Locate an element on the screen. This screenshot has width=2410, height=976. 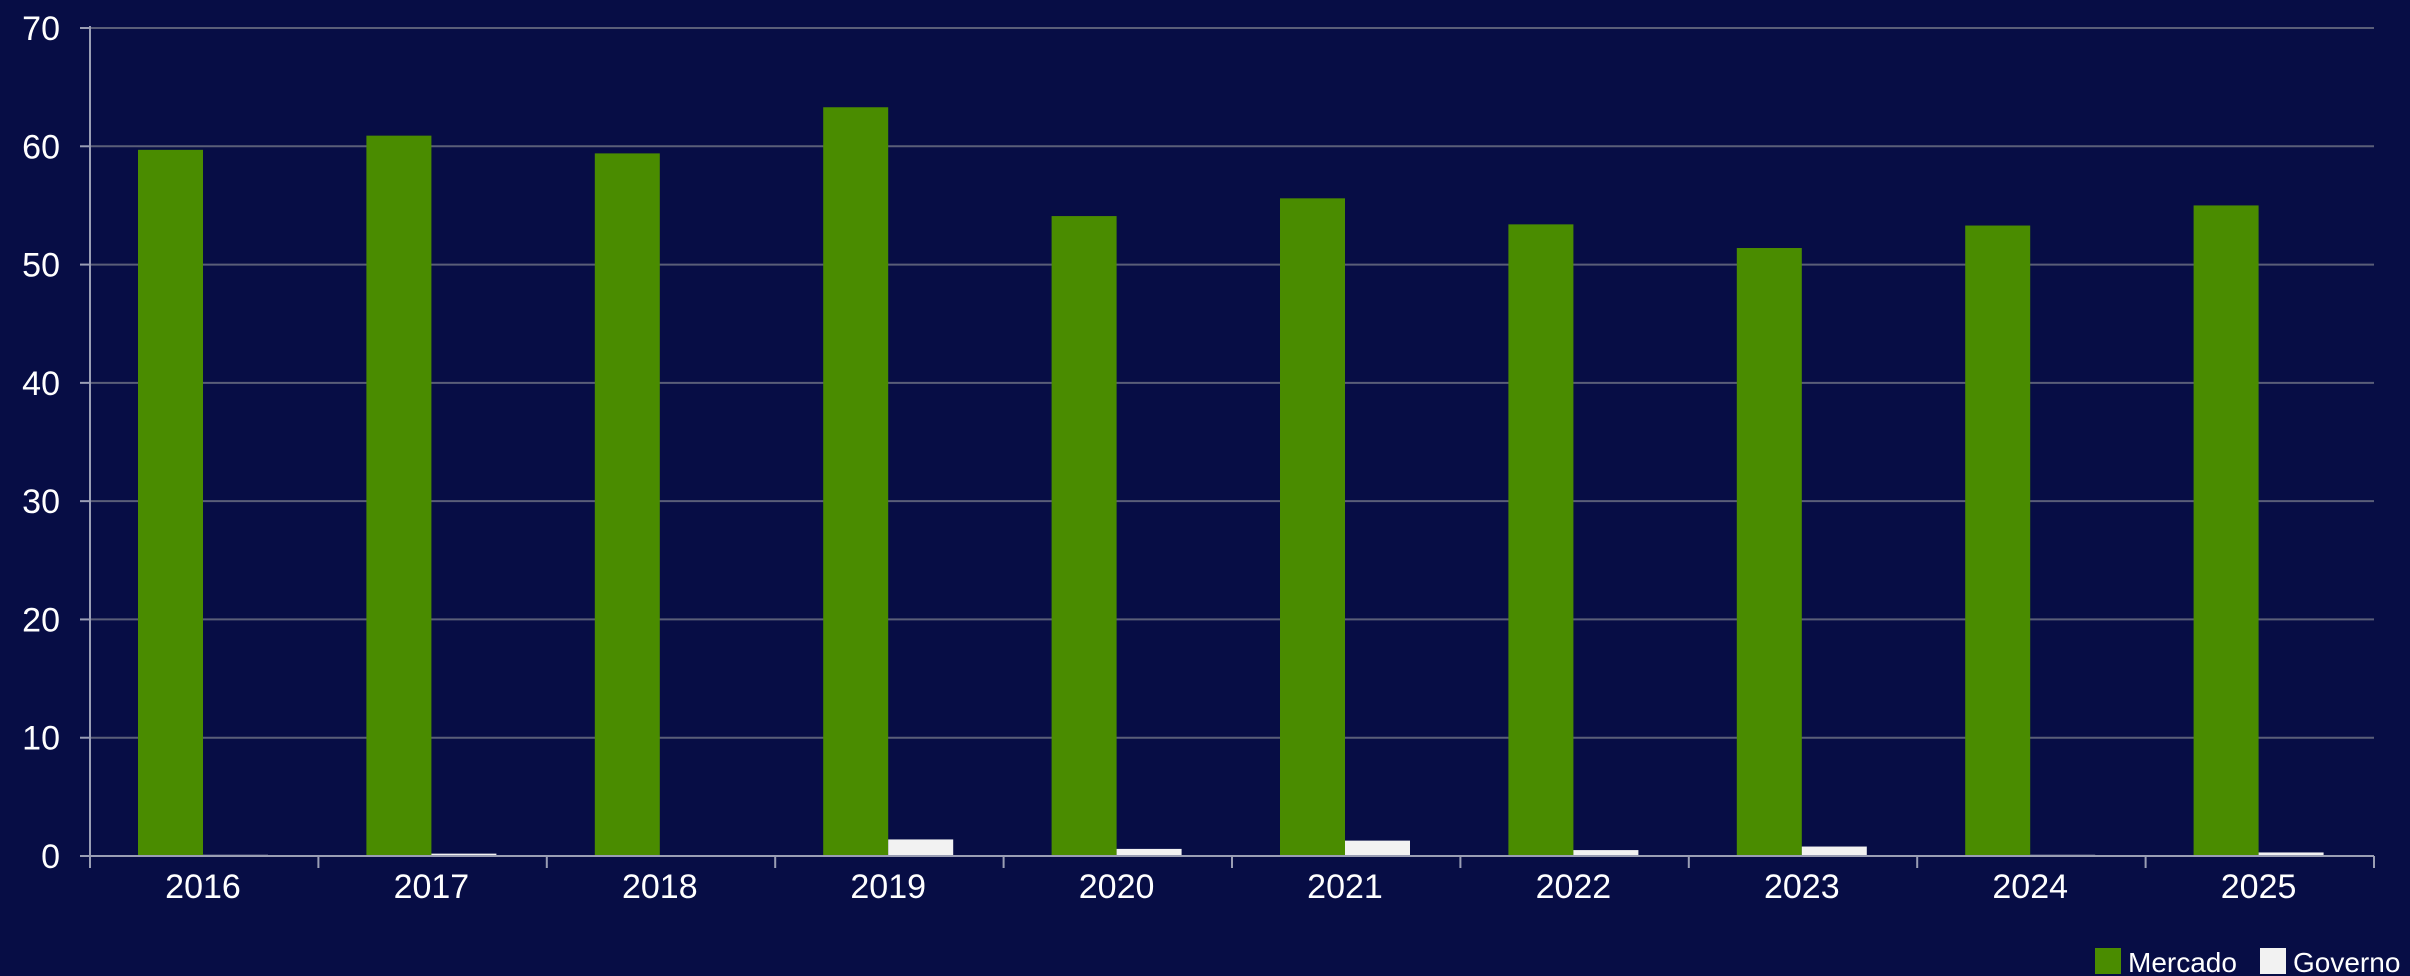
y-tick-label: 30 is located at coordinates (41, 502).